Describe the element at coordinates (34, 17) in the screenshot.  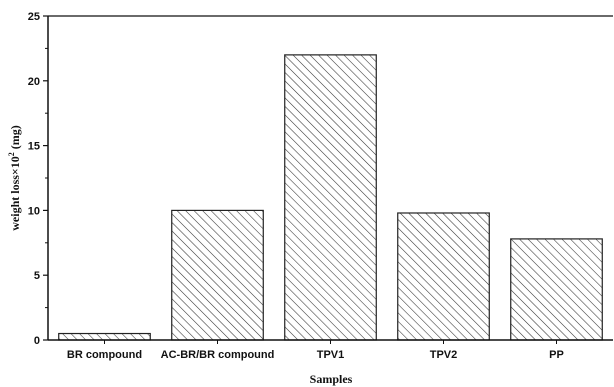
I see `y-tick-label: 25` at that location.